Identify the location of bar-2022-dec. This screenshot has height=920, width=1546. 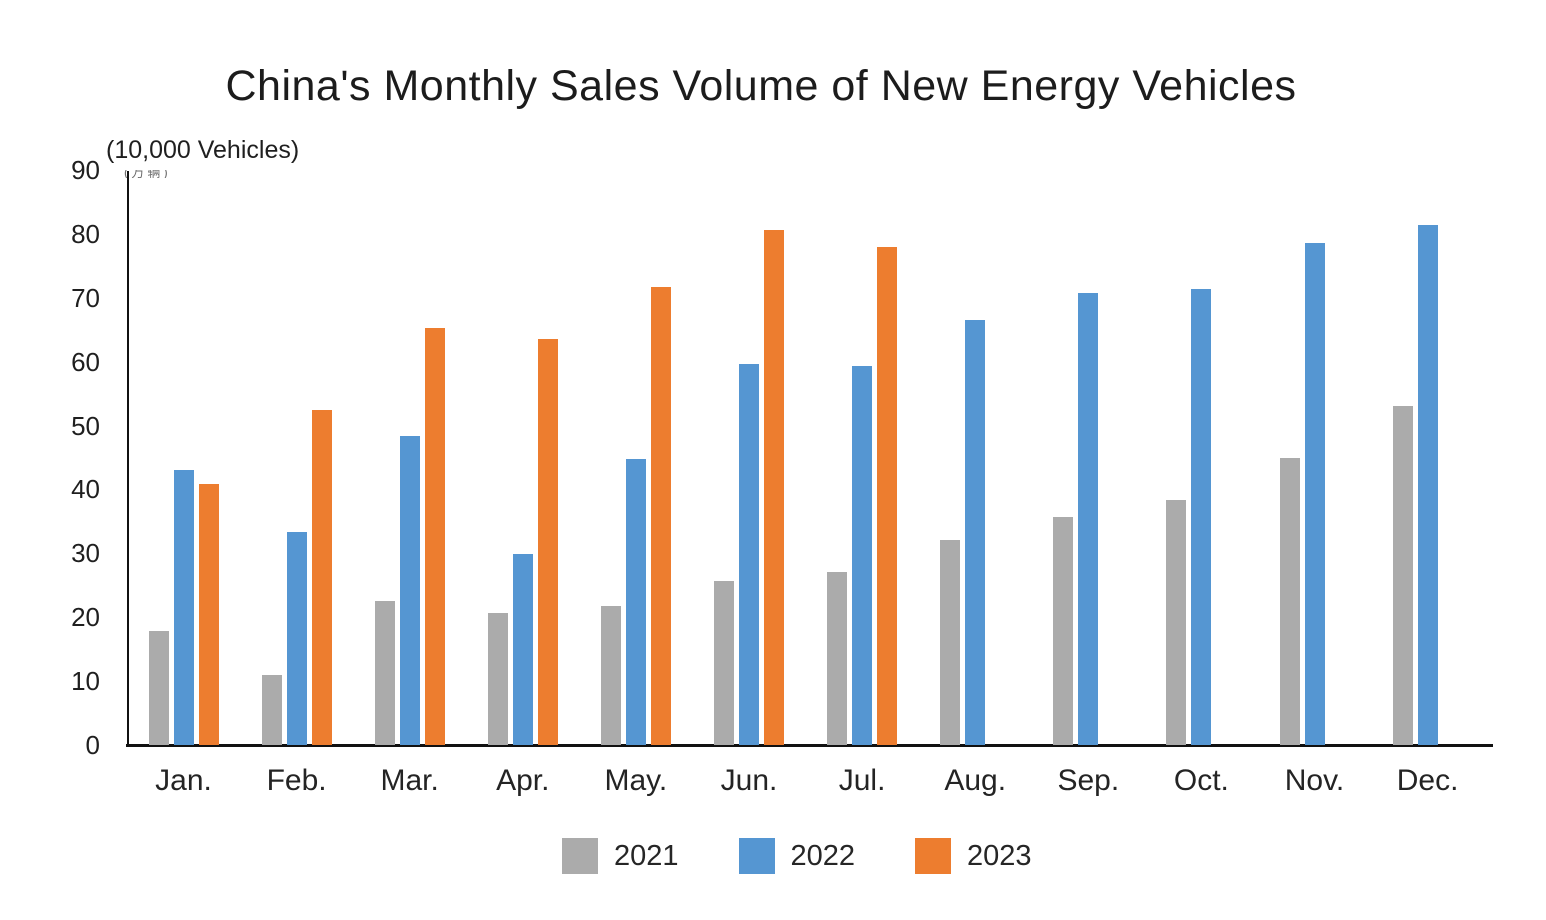
(1427, 484).